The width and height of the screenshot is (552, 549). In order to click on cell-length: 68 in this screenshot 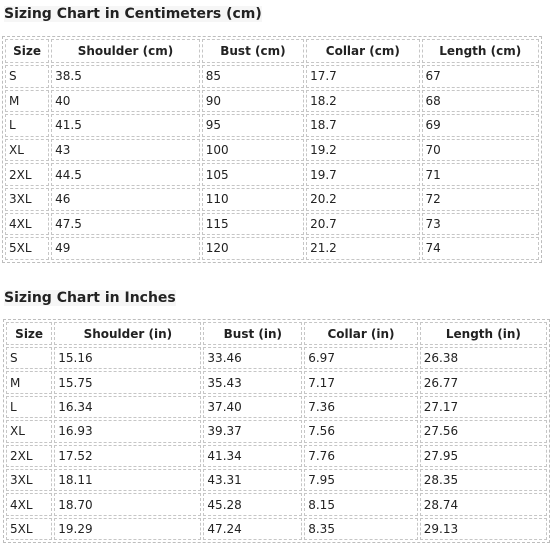, I will do `click(480, 101)`.